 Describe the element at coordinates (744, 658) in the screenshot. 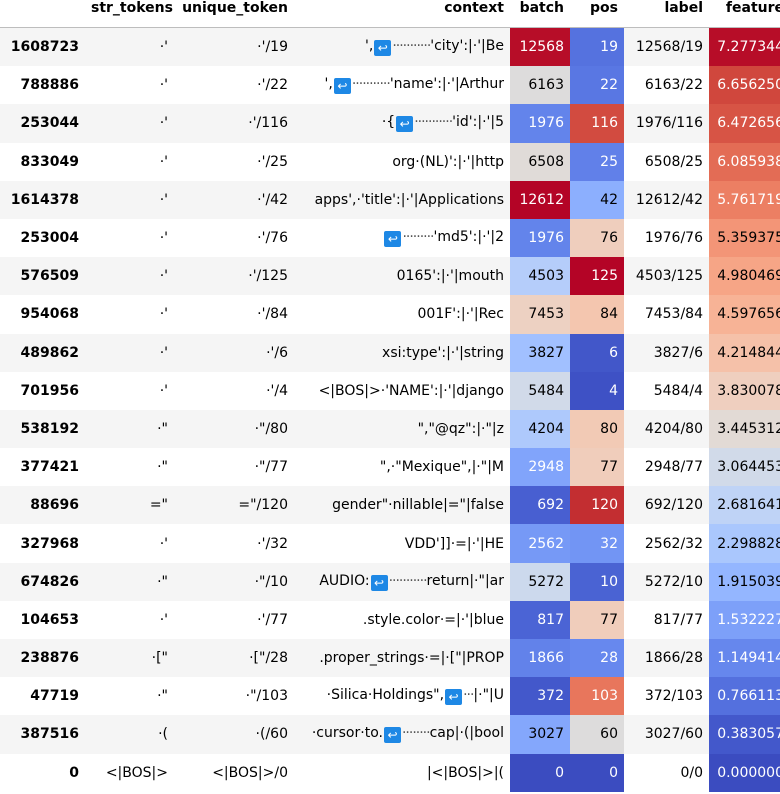

I see `feature-cell: 1.149414` at that location.